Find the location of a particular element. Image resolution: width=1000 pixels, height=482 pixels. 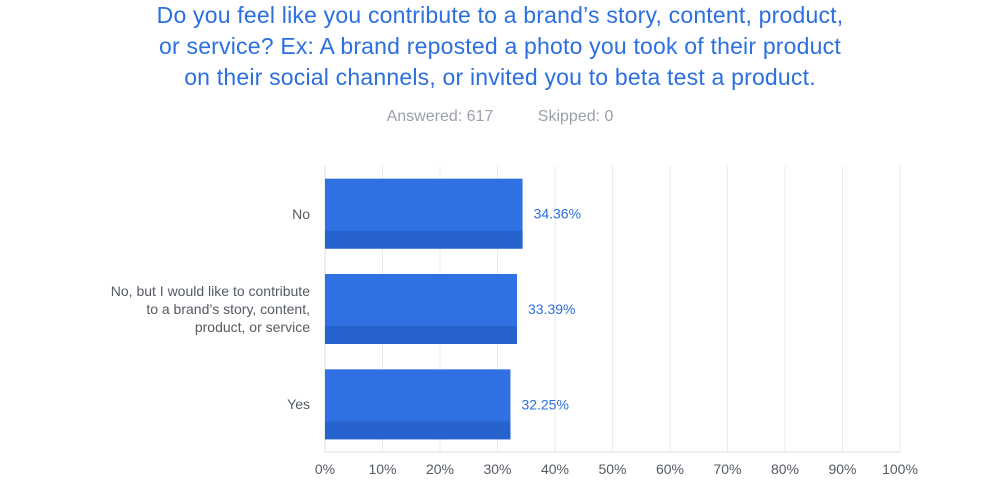

skipped-count: Skipped: 0 is located at coordinates (575, 116).